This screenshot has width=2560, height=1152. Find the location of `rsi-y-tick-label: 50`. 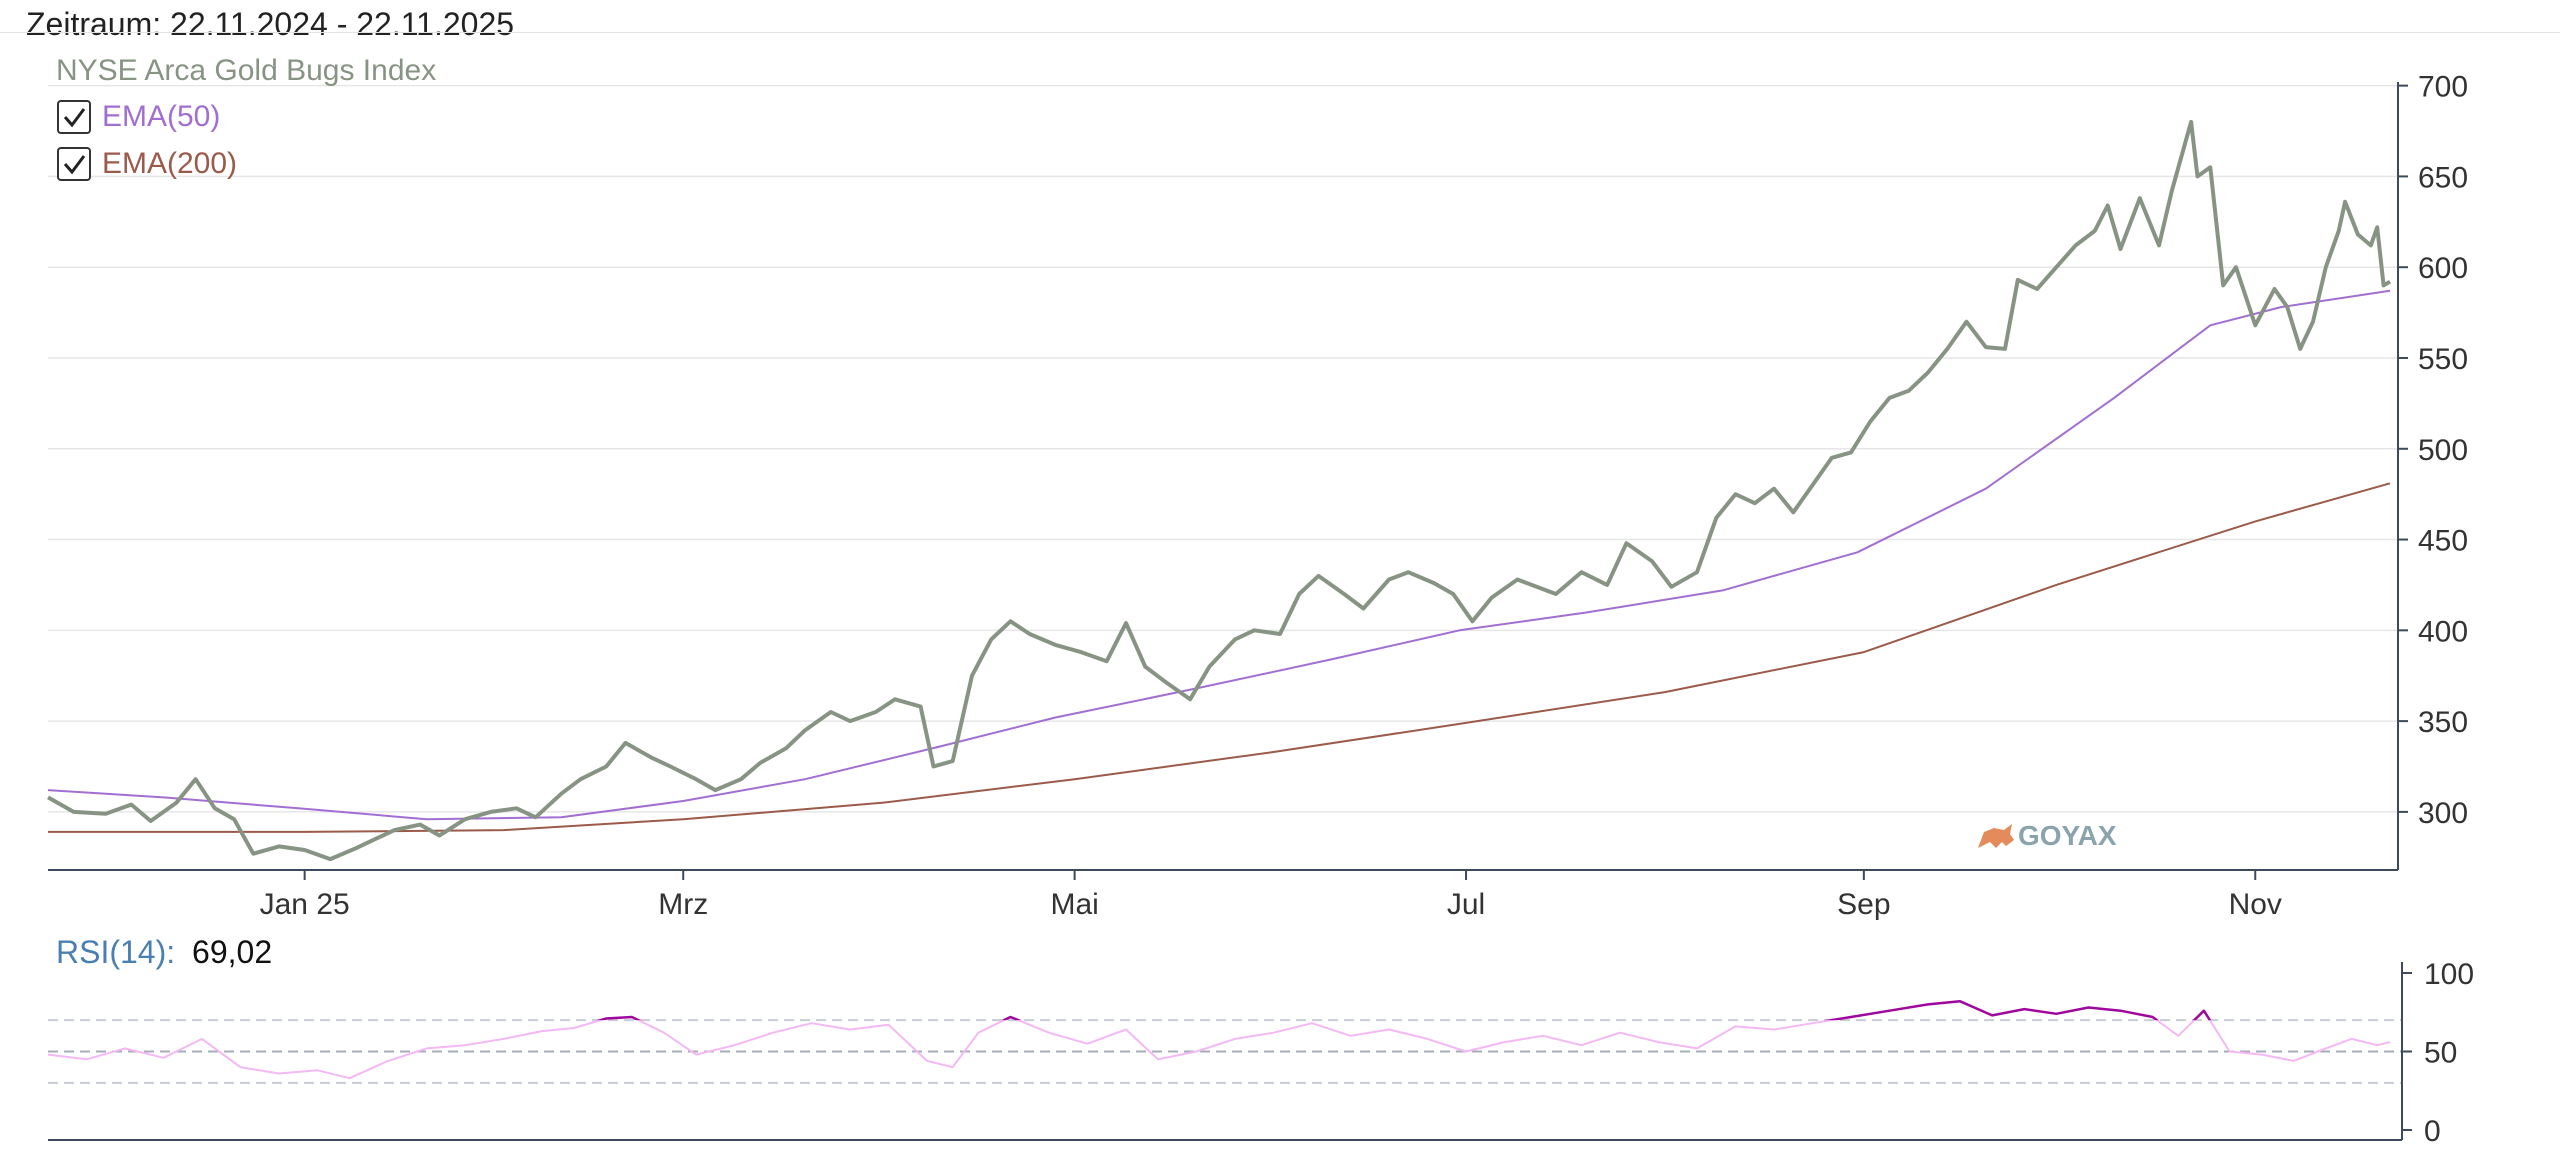

rsi-y-tick-label: 50 is located at coordinates (2440, 1053).